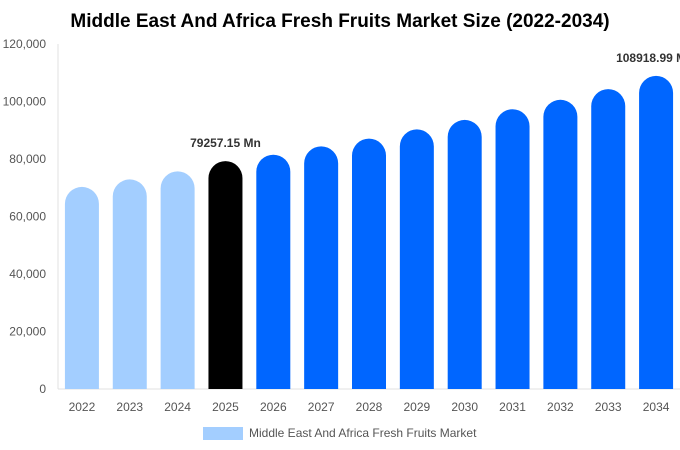 The image size is (680, 450). What do you see at coordinates (464, 407) in the screenshot?
I see `x-tick-label: 2030` at bounding box center [464, 407].